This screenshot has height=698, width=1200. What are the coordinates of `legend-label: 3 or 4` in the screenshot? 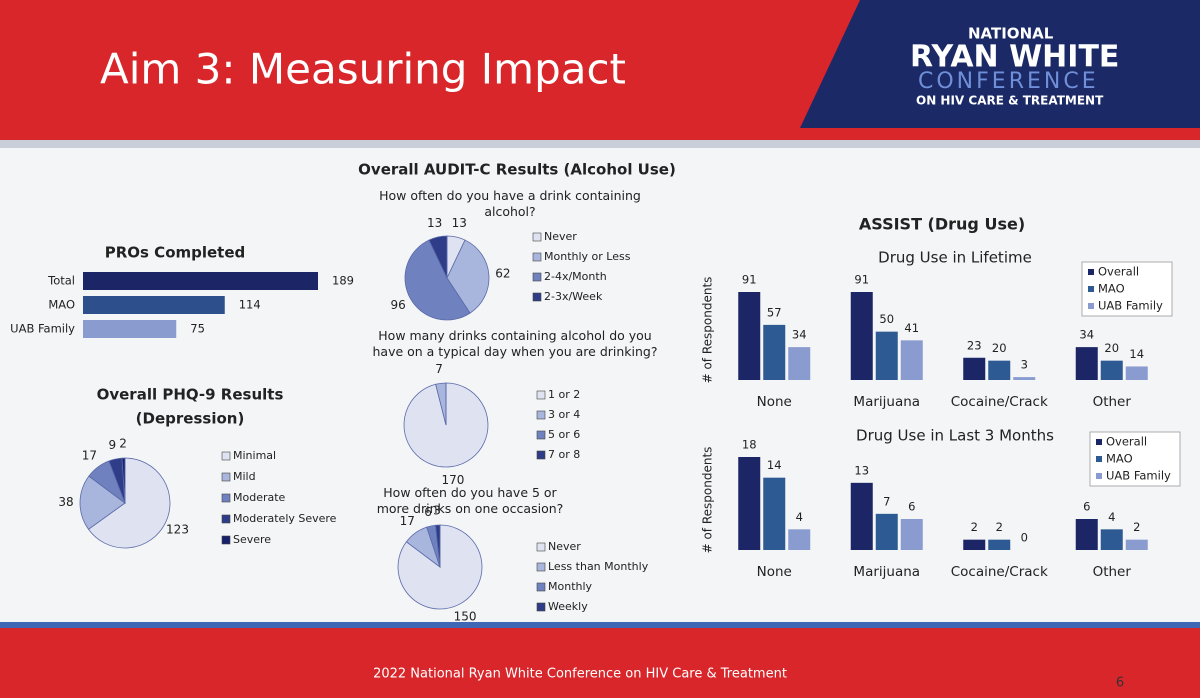 It's located at (564, 414).